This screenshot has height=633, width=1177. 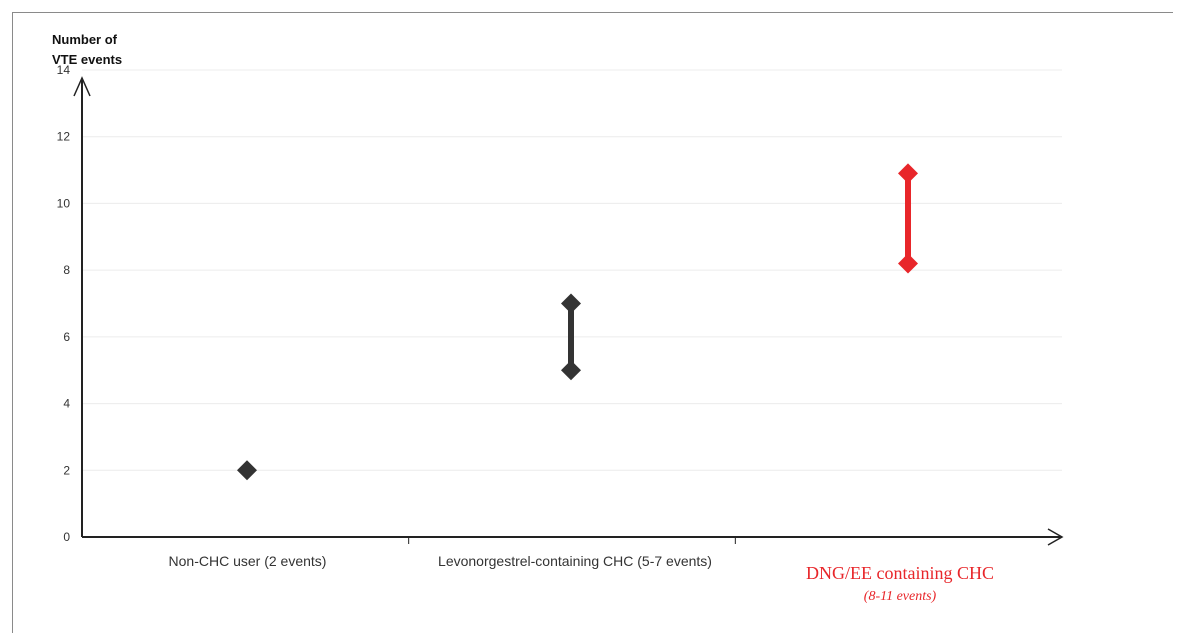 What do you see at coordinates (900, 573) in the screenshot?
I see `category-label-dng-ee-main: DNG/EE containing CHC` at bounding box center [900, 573].